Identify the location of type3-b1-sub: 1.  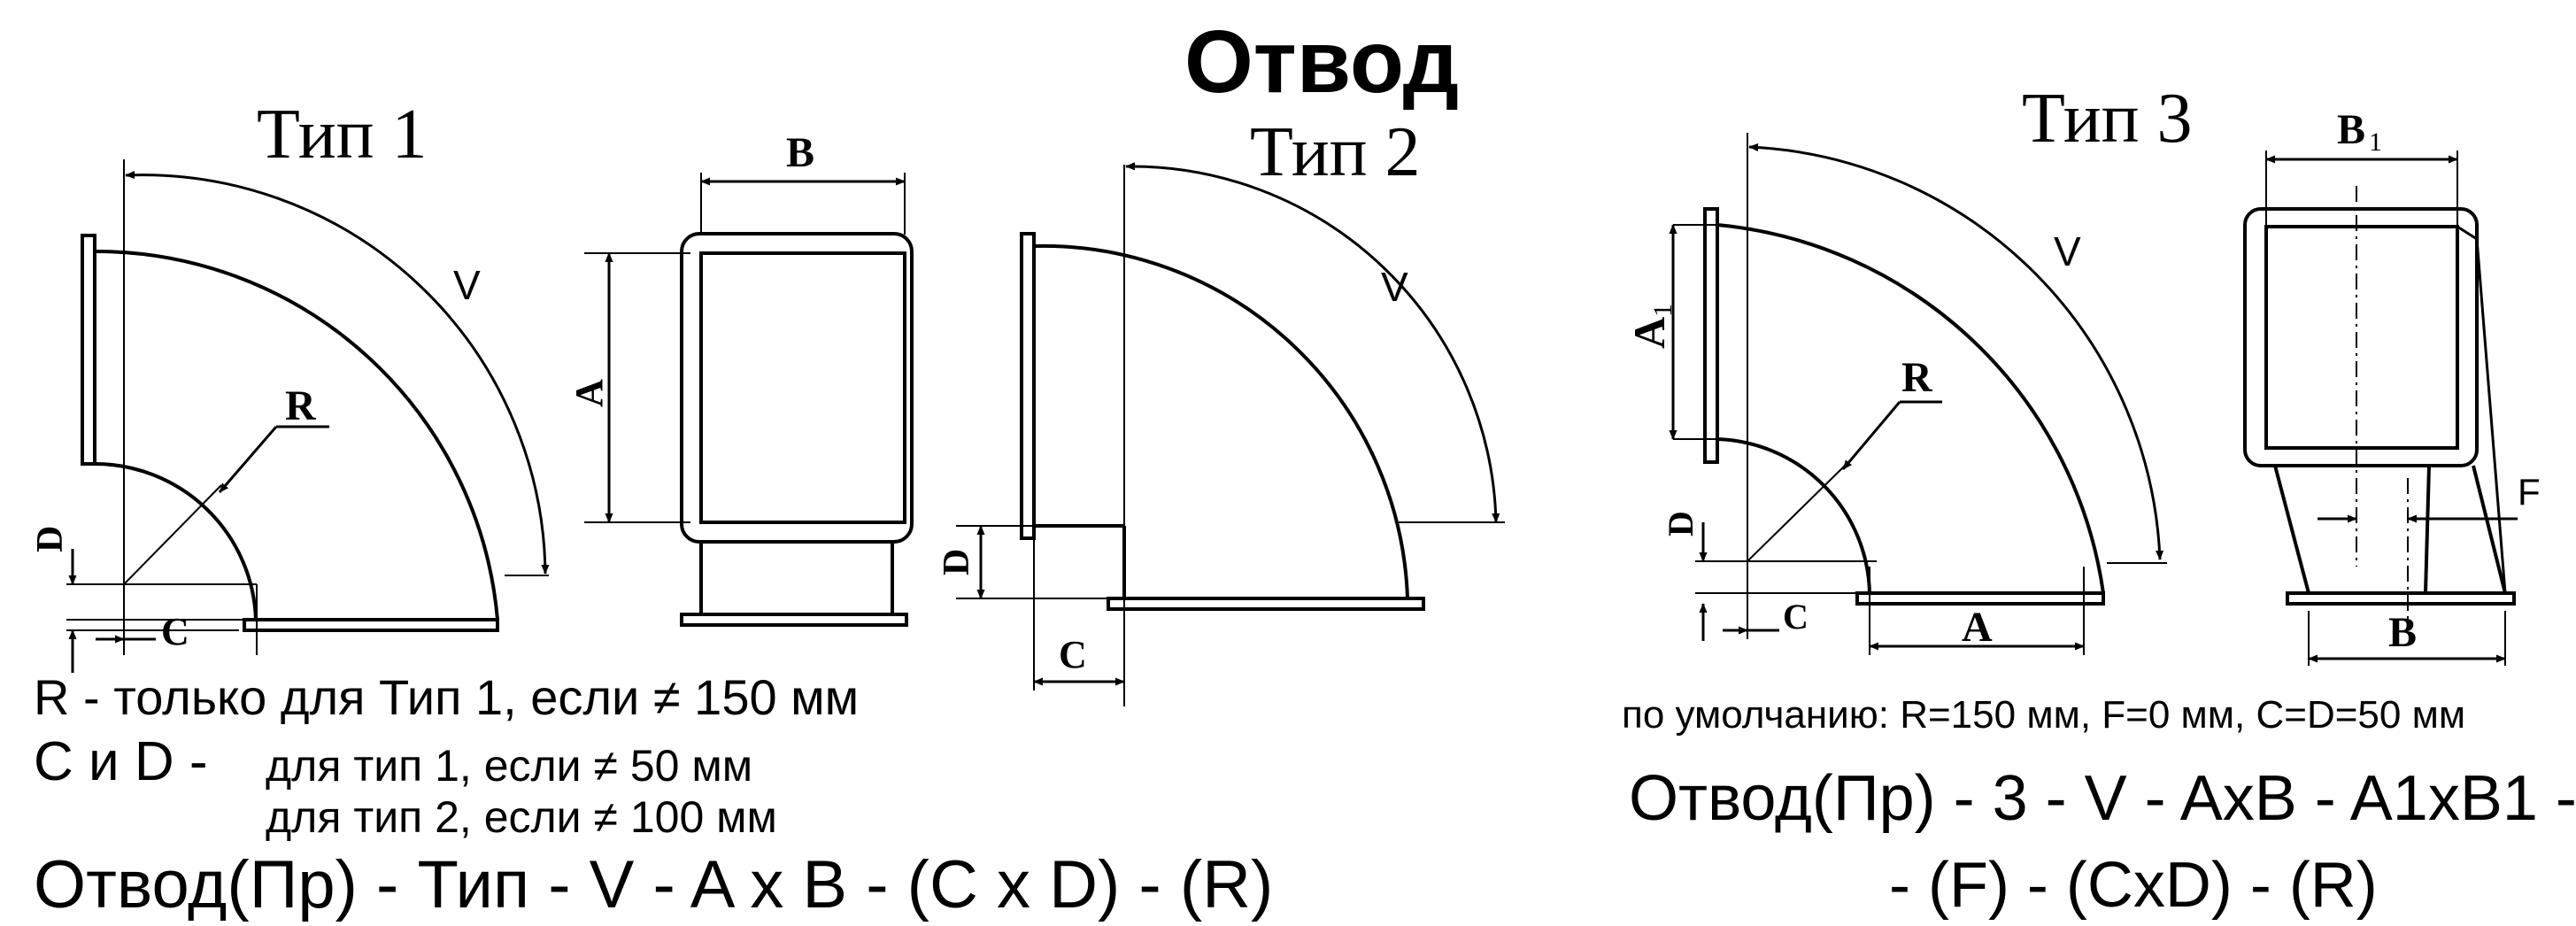
(2375, 142).